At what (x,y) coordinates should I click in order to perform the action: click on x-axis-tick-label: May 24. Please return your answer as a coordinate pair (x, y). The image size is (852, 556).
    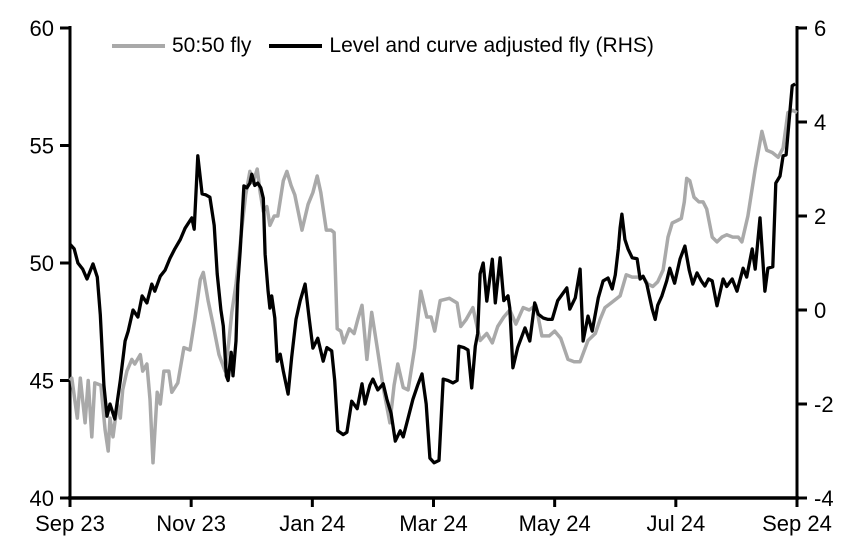
    Looking at the image, I should click on (555, 523).